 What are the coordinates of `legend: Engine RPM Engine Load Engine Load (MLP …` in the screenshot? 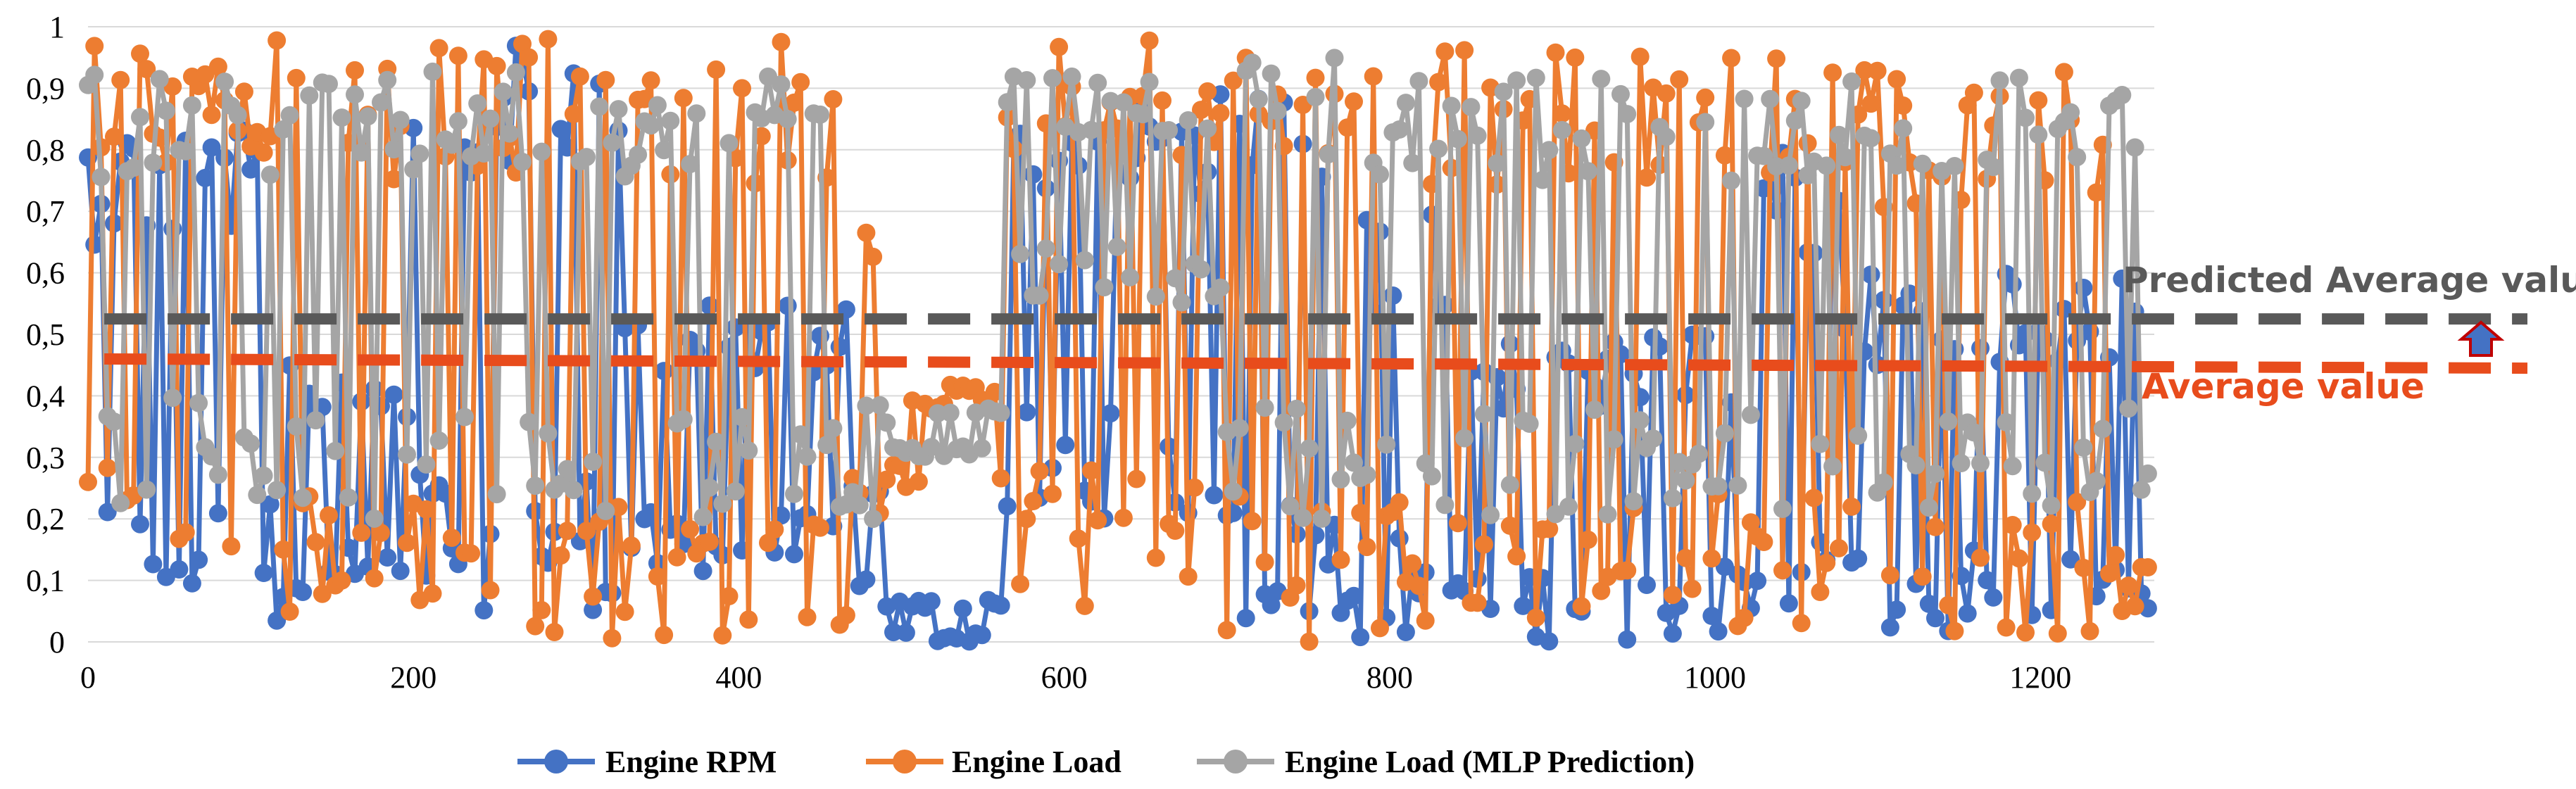 It's located at (1106, 762).